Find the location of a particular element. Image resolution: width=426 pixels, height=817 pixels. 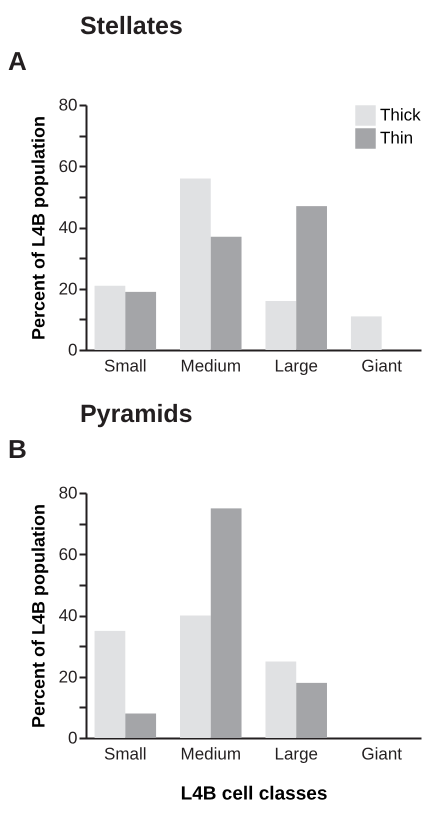

chart-title: Stellates is located at coordinates (131, 26).